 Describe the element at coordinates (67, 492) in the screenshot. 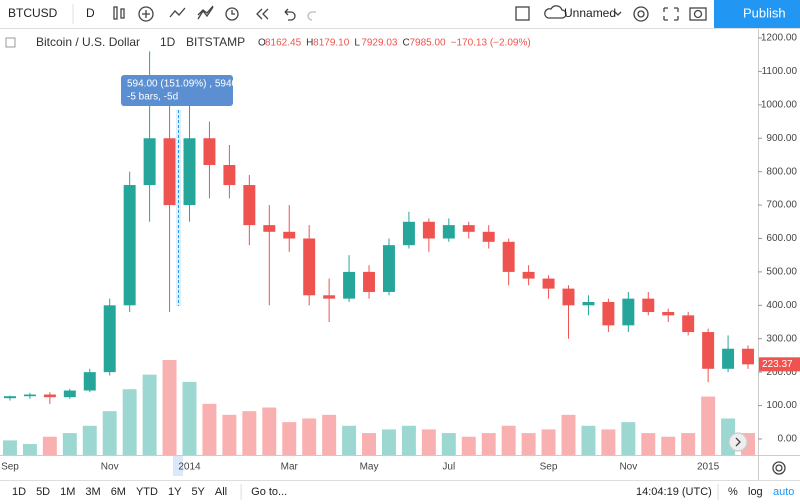

I see `range-button: 1M` at that location.